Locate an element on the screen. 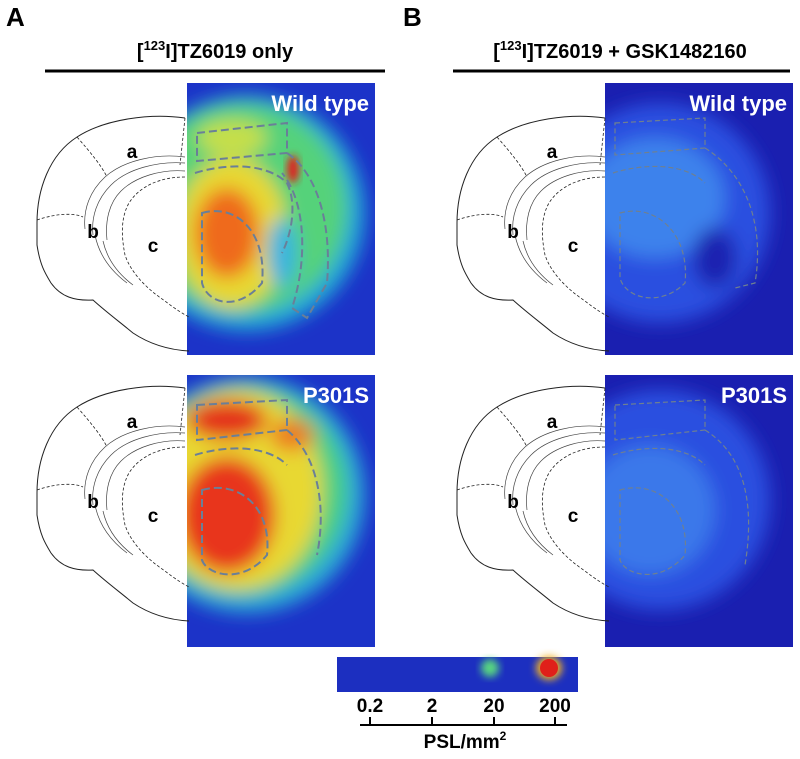  panel-label: B is located at coordinates (412, 17).